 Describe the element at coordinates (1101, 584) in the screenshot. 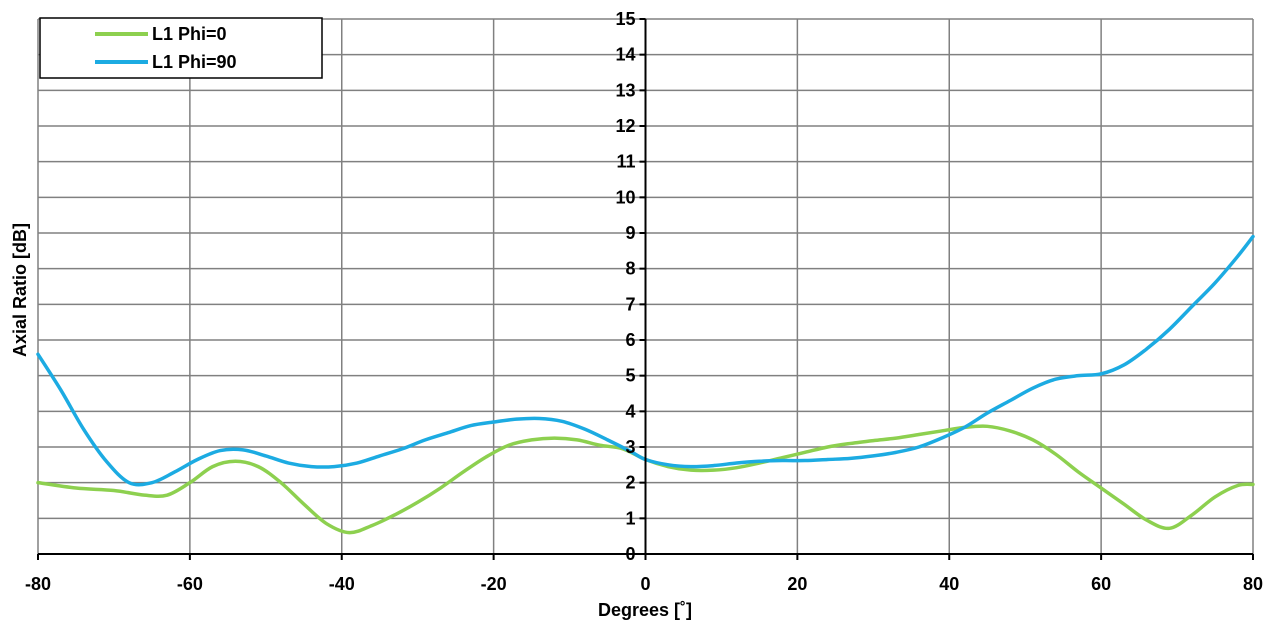

I see `x-tick-label: 60` at that location.